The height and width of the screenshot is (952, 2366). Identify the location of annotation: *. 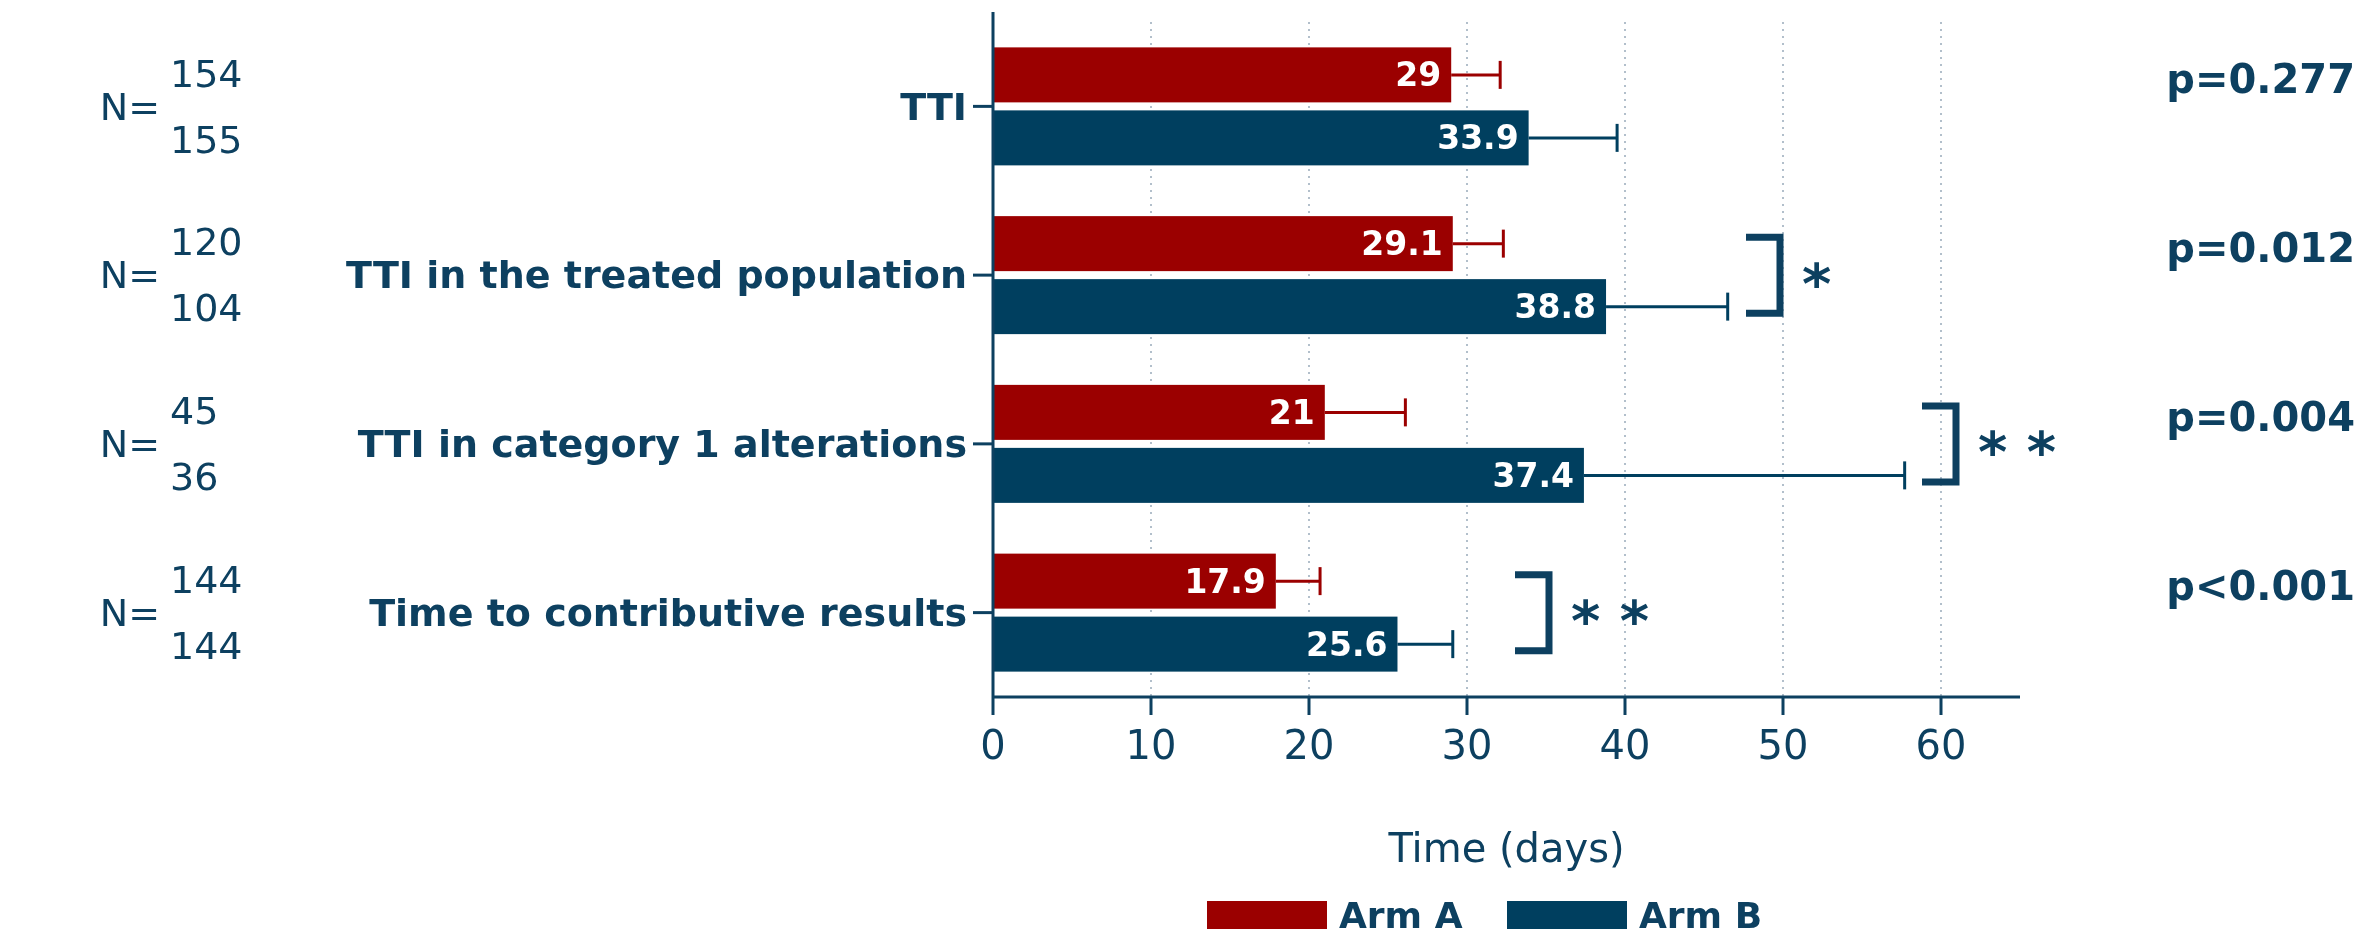
(1817, 283).